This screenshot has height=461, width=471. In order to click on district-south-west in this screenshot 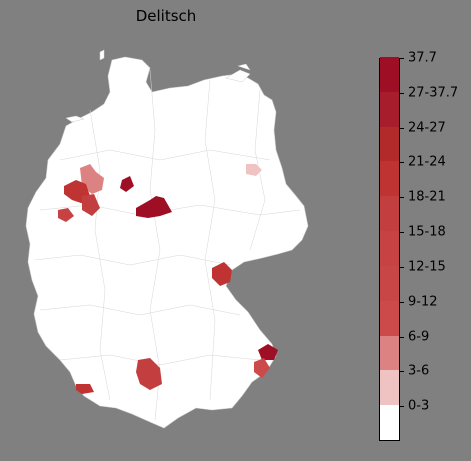, I will do `click(85, 389)`.